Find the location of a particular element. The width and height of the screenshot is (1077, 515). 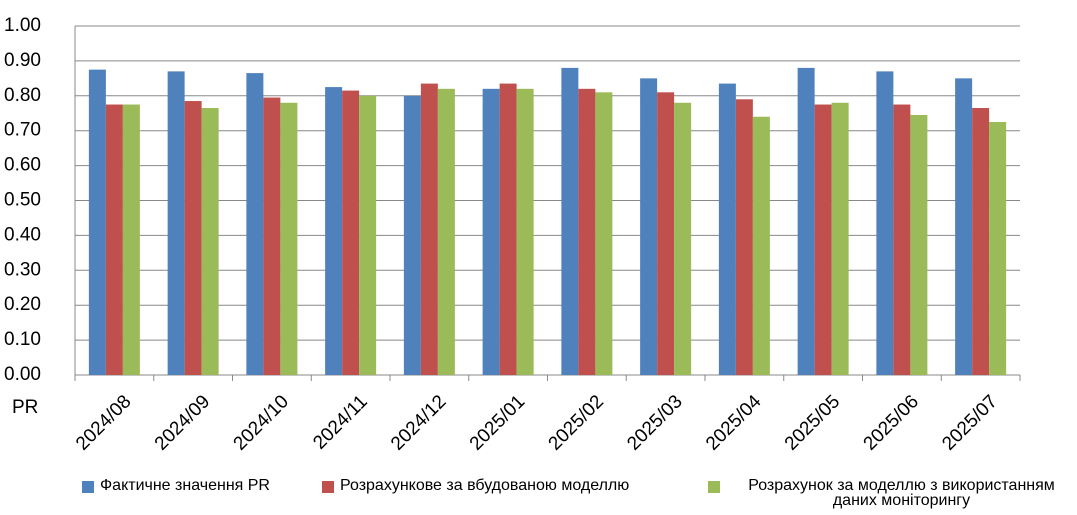

y-tick-label: 0.20 is located at coordinates (22, 304).